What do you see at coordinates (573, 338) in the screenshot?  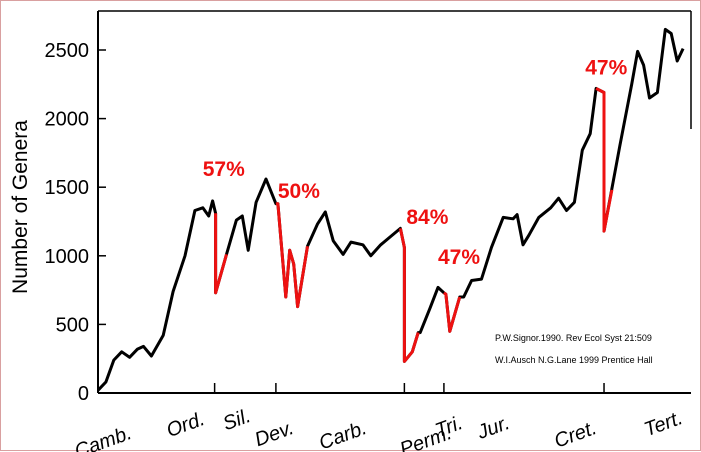 I see `credit-line-1: P.W.Signor.1990. Rev Ecol Syst 21:509` at bounding box center [573, 338].